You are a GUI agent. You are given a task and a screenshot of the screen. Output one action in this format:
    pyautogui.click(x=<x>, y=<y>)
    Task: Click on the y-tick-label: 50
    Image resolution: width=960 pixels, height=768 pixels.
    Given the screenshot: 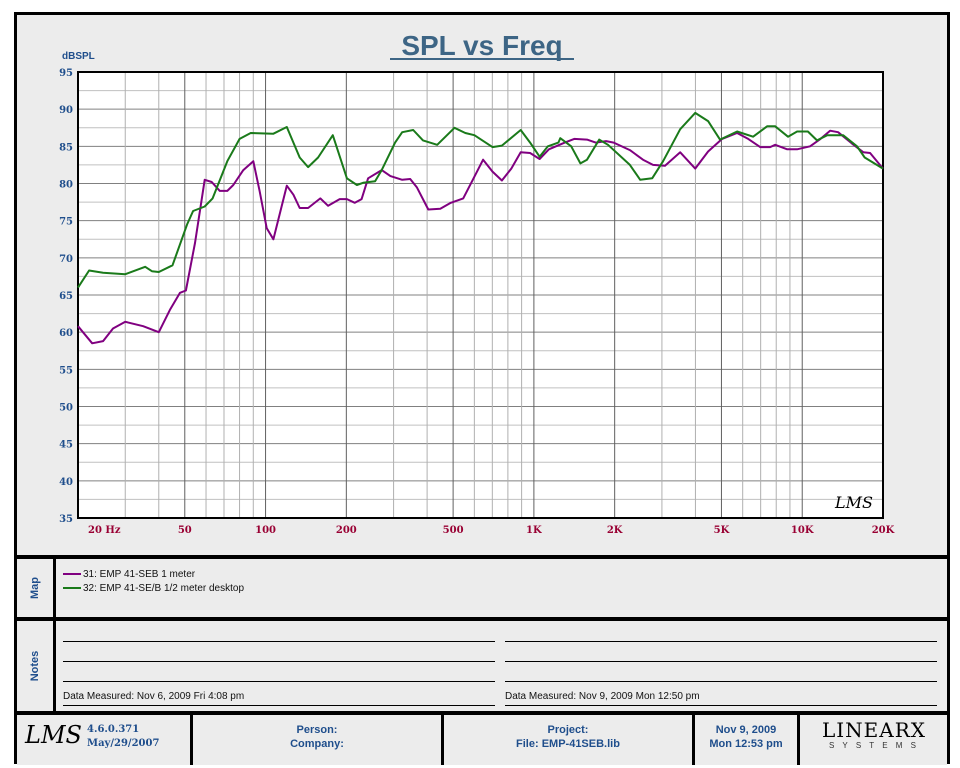 What is the action you would take?
    pyautogui.click(x=66, y=408)
    